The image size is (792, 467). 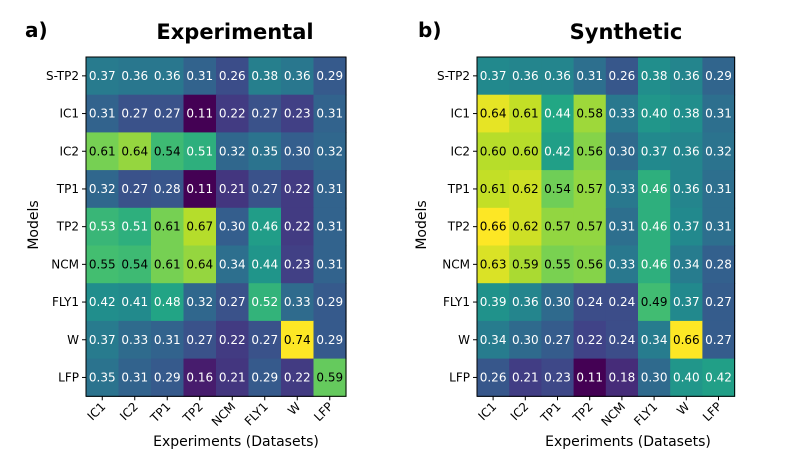 I want to click on y-tick-label: IC1, so click(x=69, y=114).